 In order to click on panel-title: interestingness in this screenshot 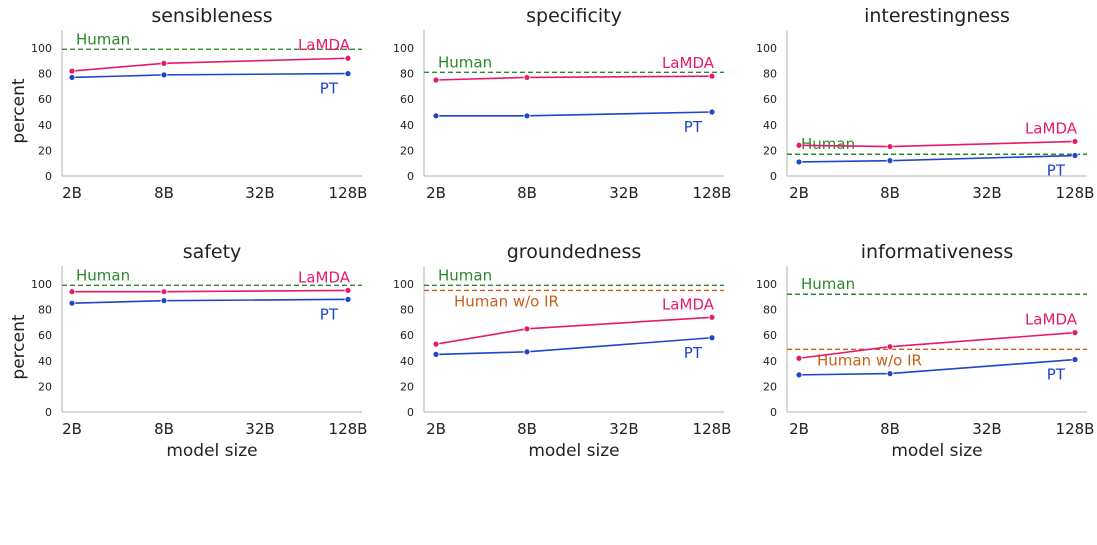, I will do `click(937, 16)`.